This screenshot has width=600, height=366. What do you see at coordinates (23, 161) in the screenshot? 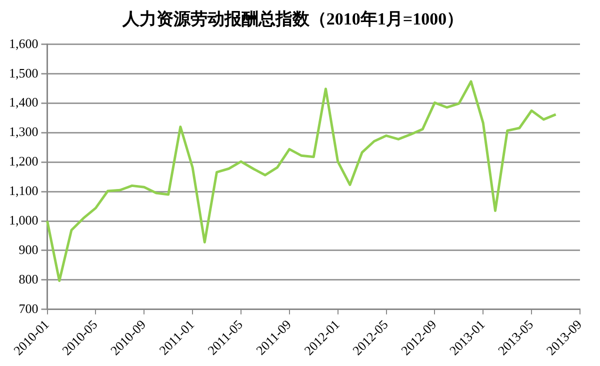
I see `y-tick-label: 1,200` at bounding box center [23, 161].